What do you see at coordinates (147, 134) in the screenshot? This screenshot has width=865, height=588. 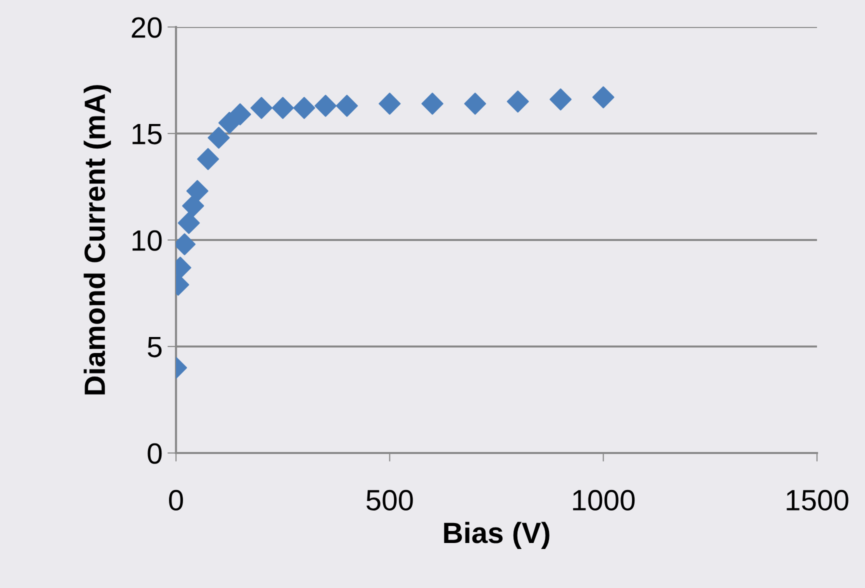 I see `y-tick-label: 15` at bounding box center [147, 134].